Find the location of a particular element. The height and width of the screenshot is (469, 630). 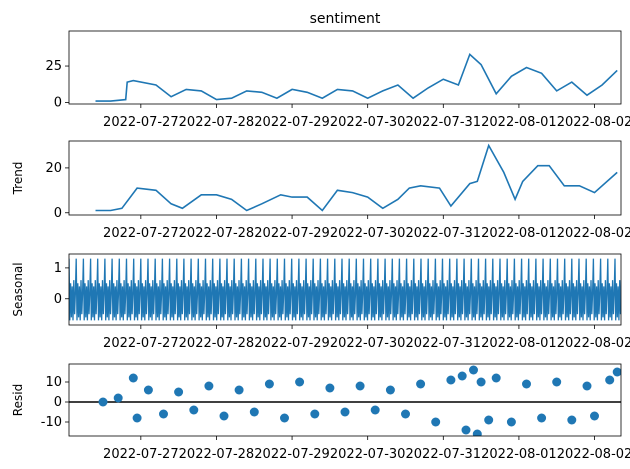

y-axis-label: Trend is located at coordinates (18, 179).